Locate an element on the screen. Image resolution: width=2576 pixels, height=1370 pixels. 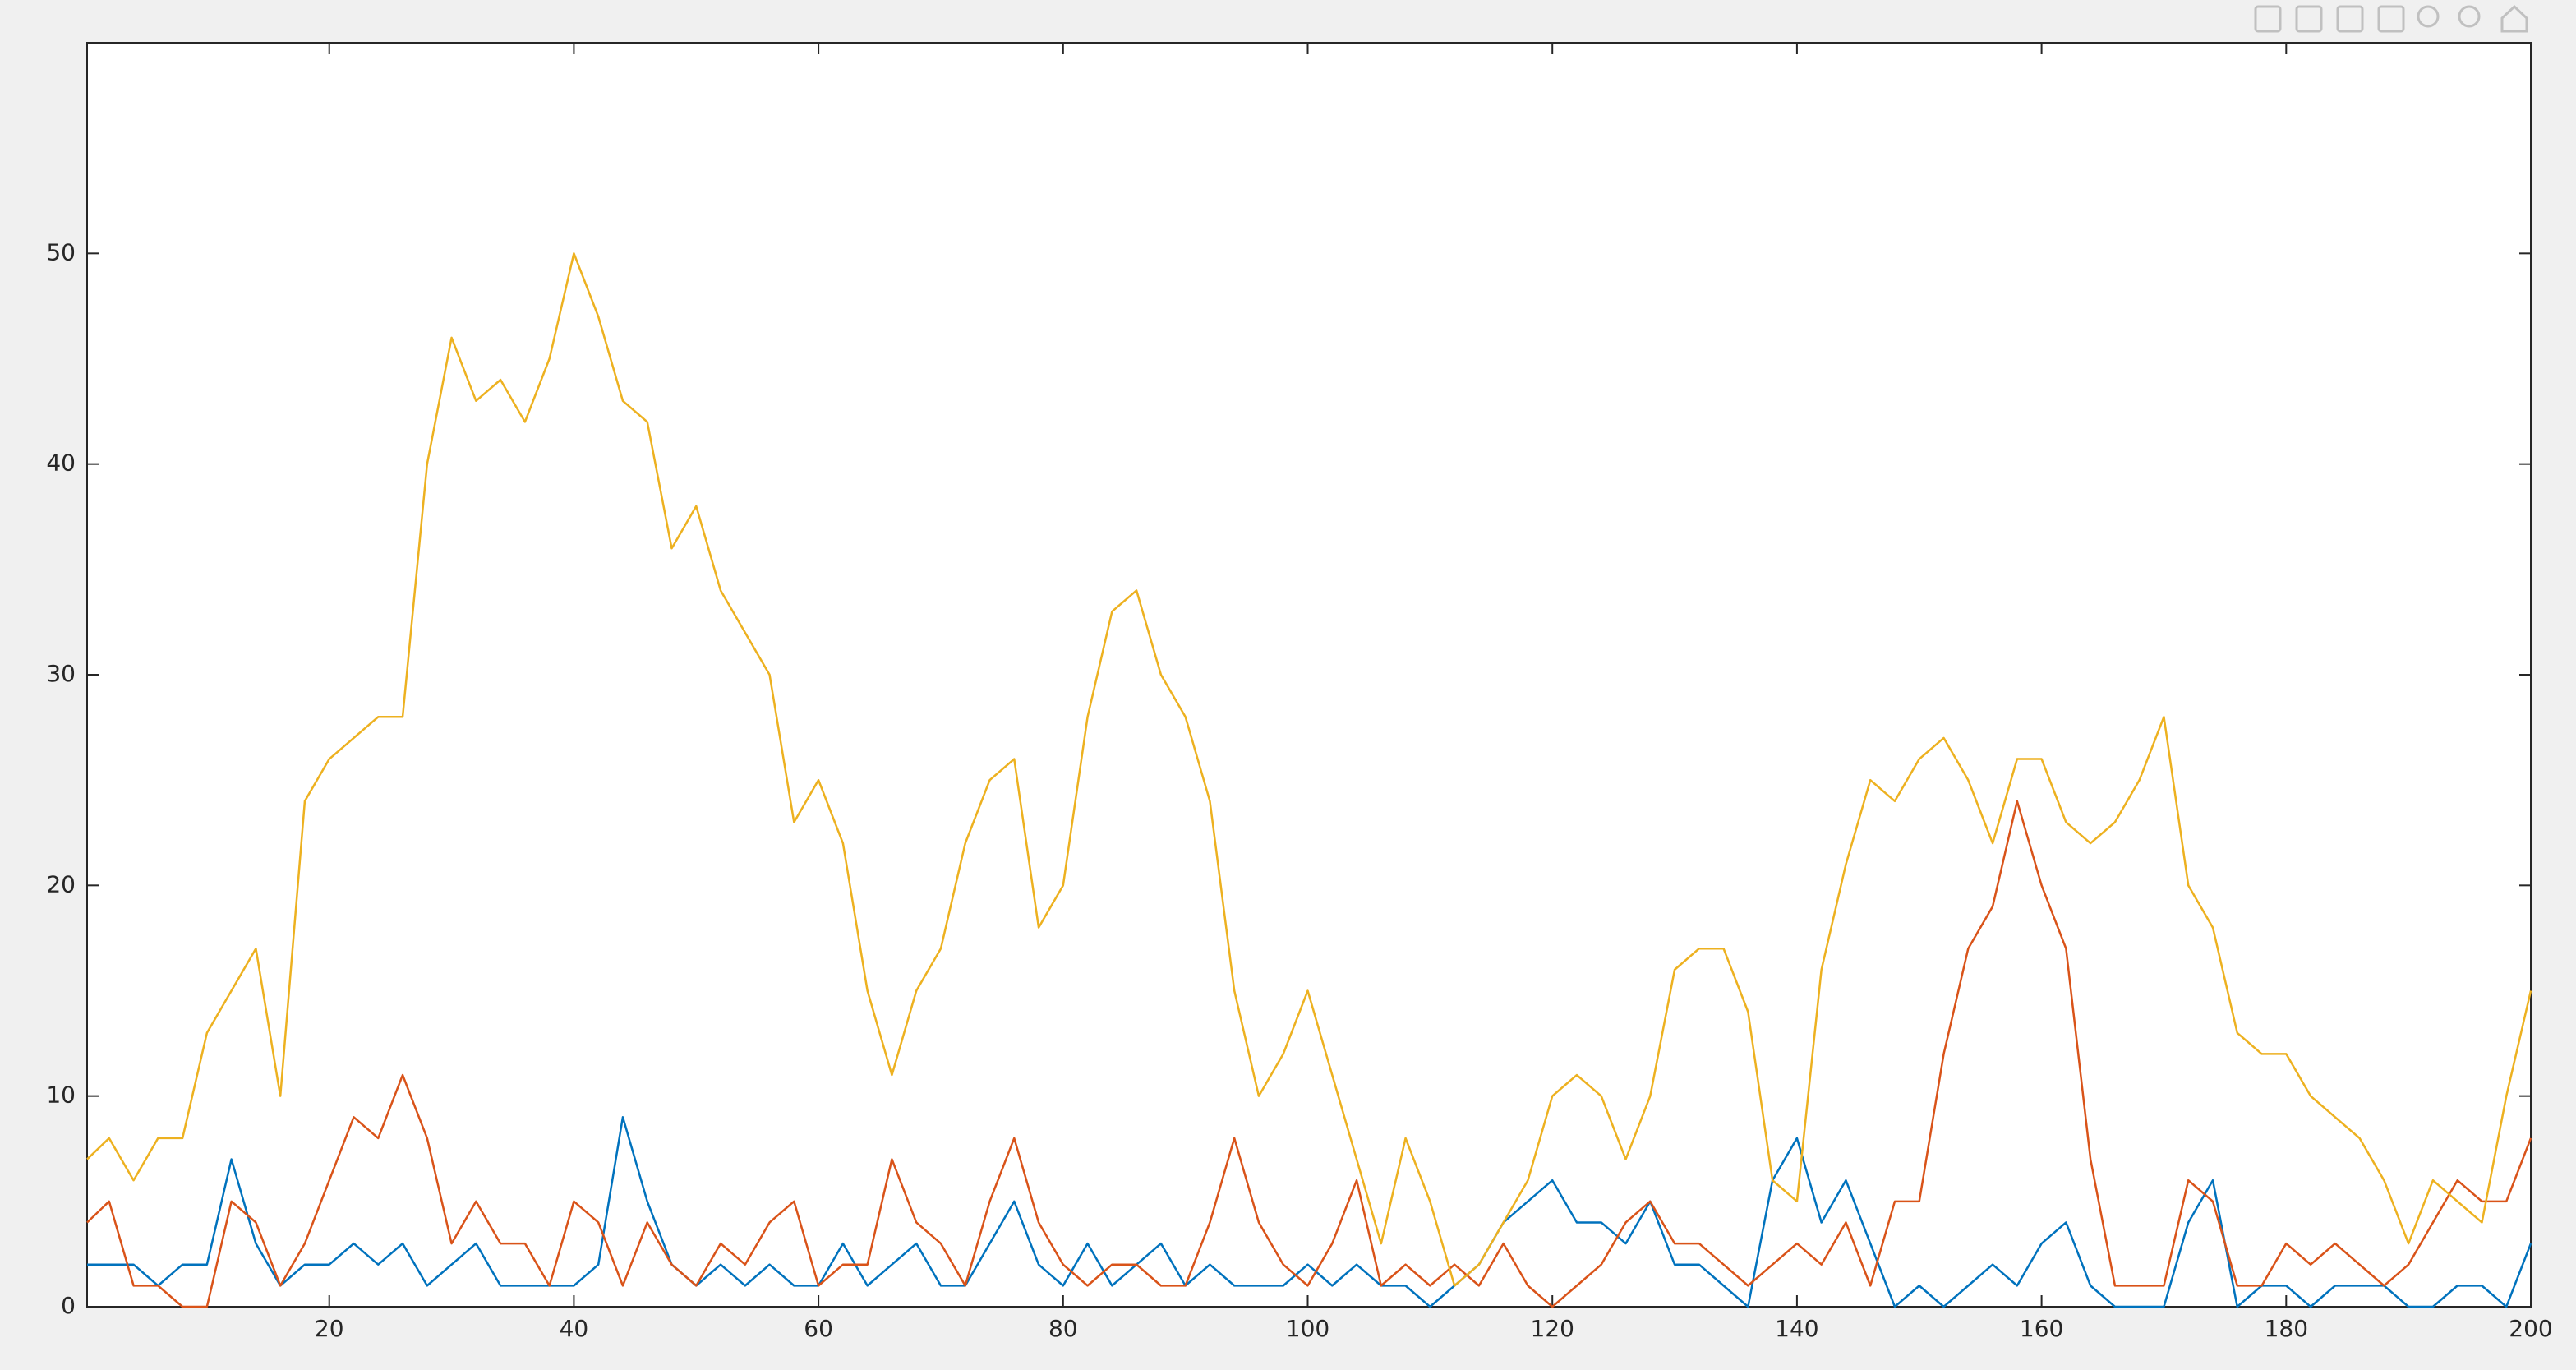
y-tick-label: 10 is located at coordinates (61, 1095).